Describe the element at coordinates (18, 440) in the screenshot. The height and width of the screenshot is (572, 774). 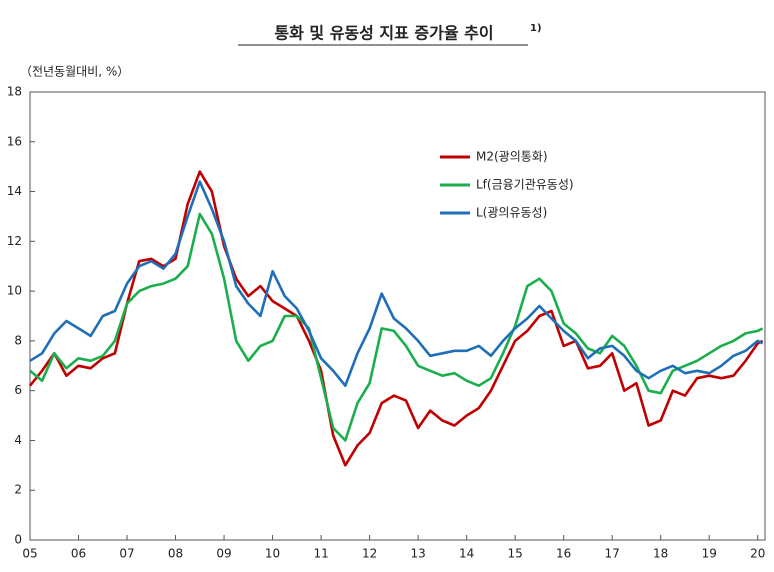
I see `y-tick-label: 4` at that location.